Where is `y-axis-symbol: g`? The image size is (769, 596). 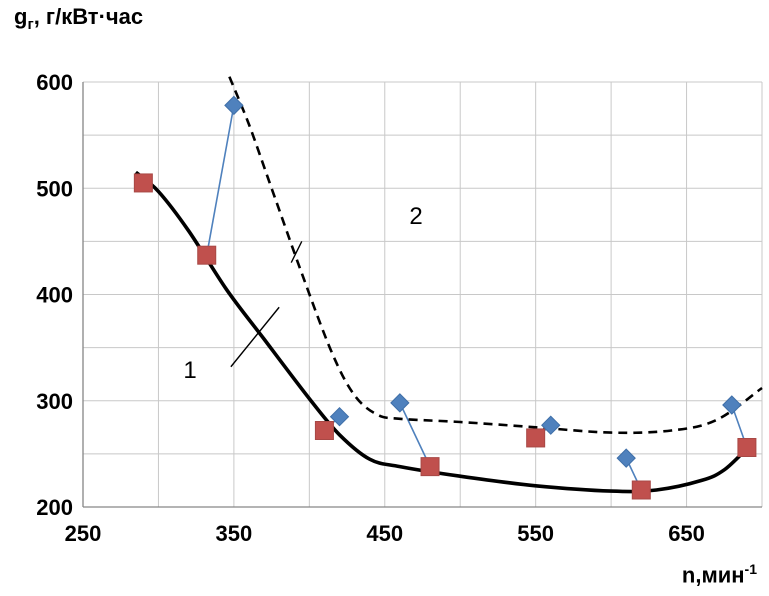 y-axis-symbol: g is located at coordinates (21, 16).